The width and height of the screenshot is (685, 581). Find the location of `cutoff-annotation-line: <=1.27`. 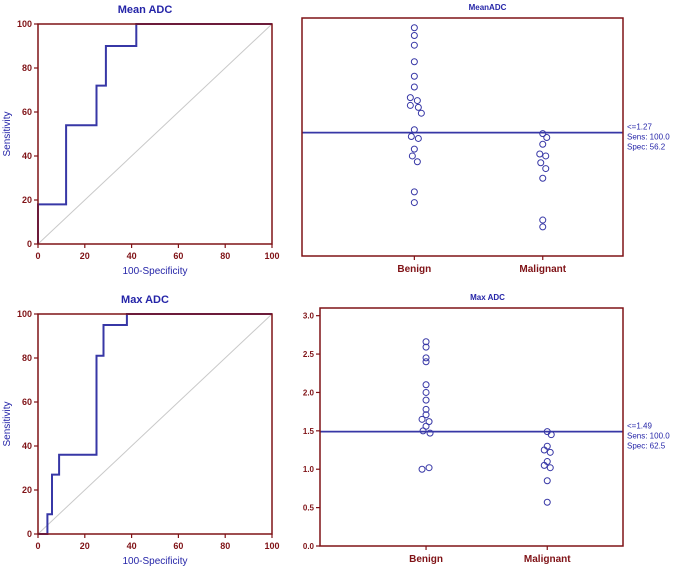

cutoff-annotation-line: <=1.27 is located at coordinates (639, 127).